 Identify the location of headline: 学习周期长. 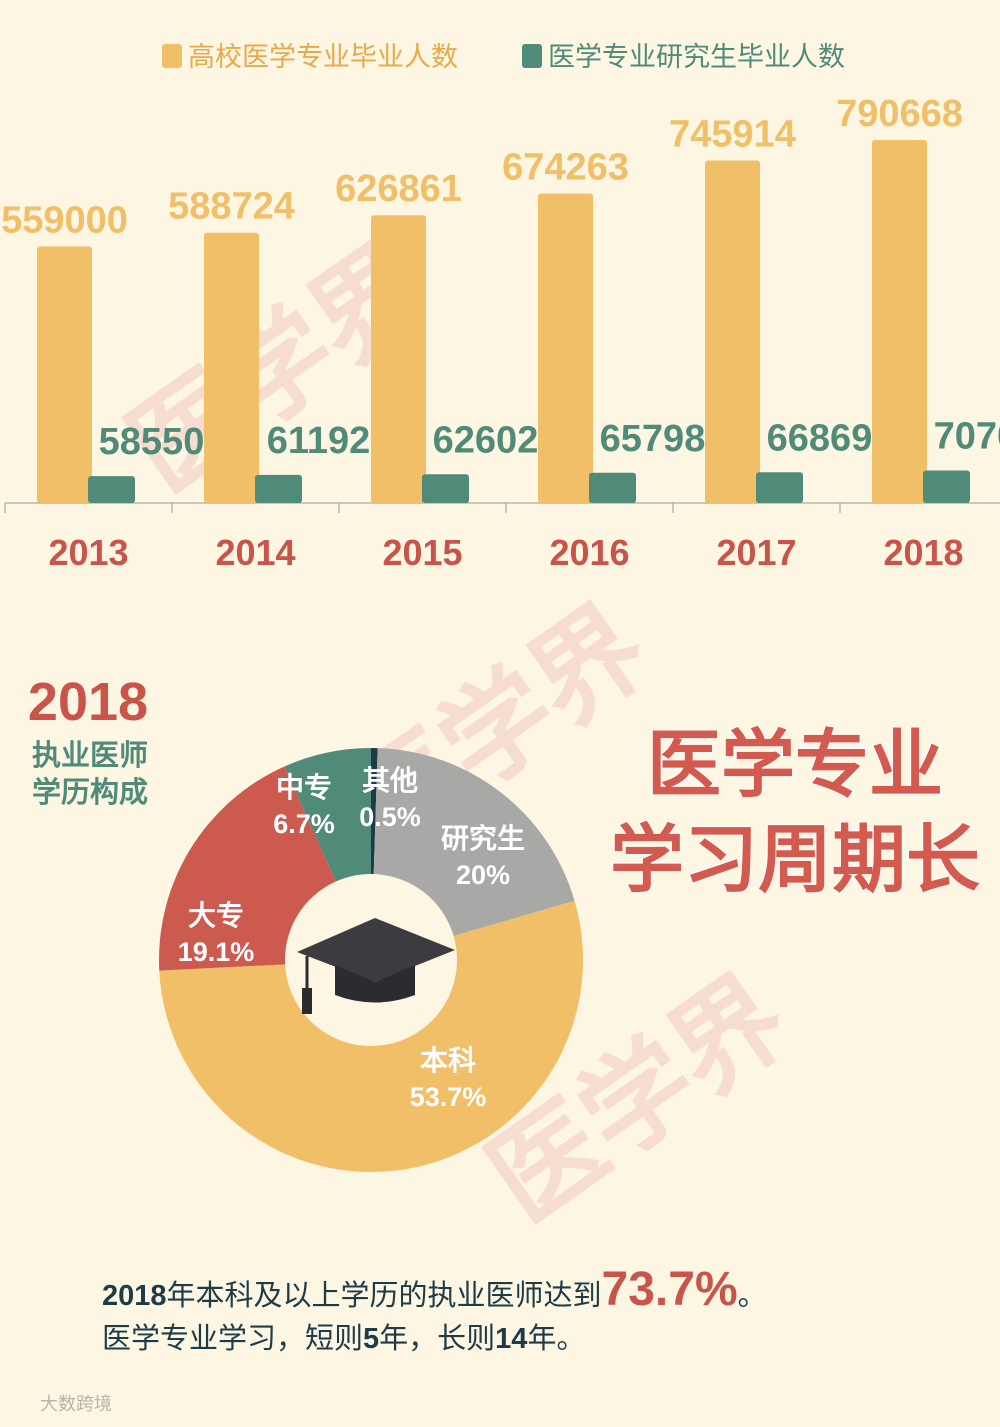
(795, 859).